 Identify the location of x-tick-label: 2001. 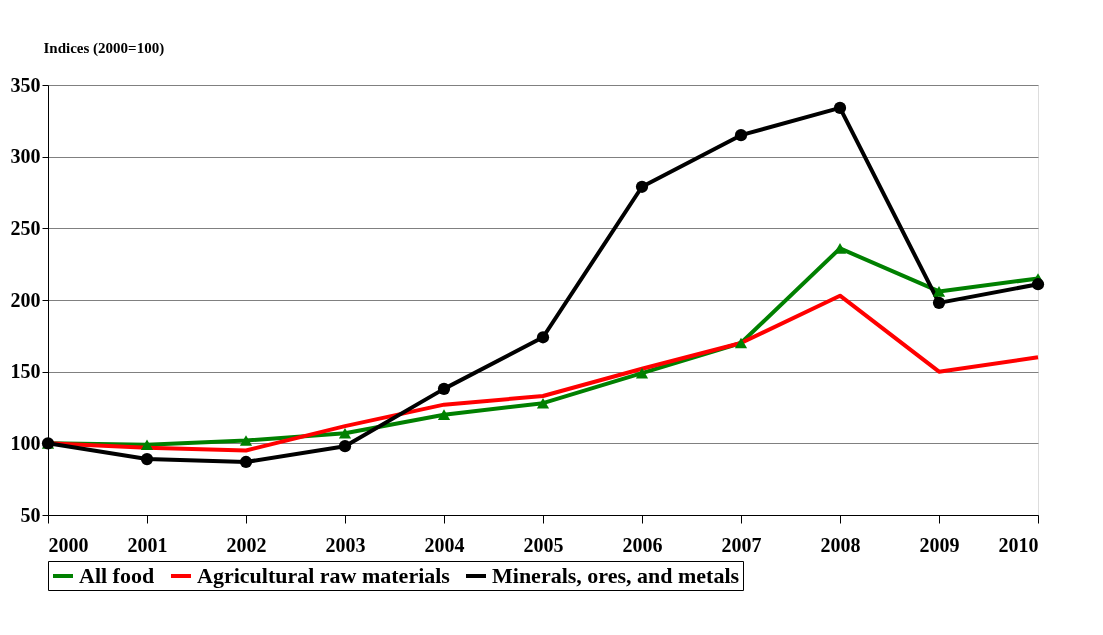
(147, 544).